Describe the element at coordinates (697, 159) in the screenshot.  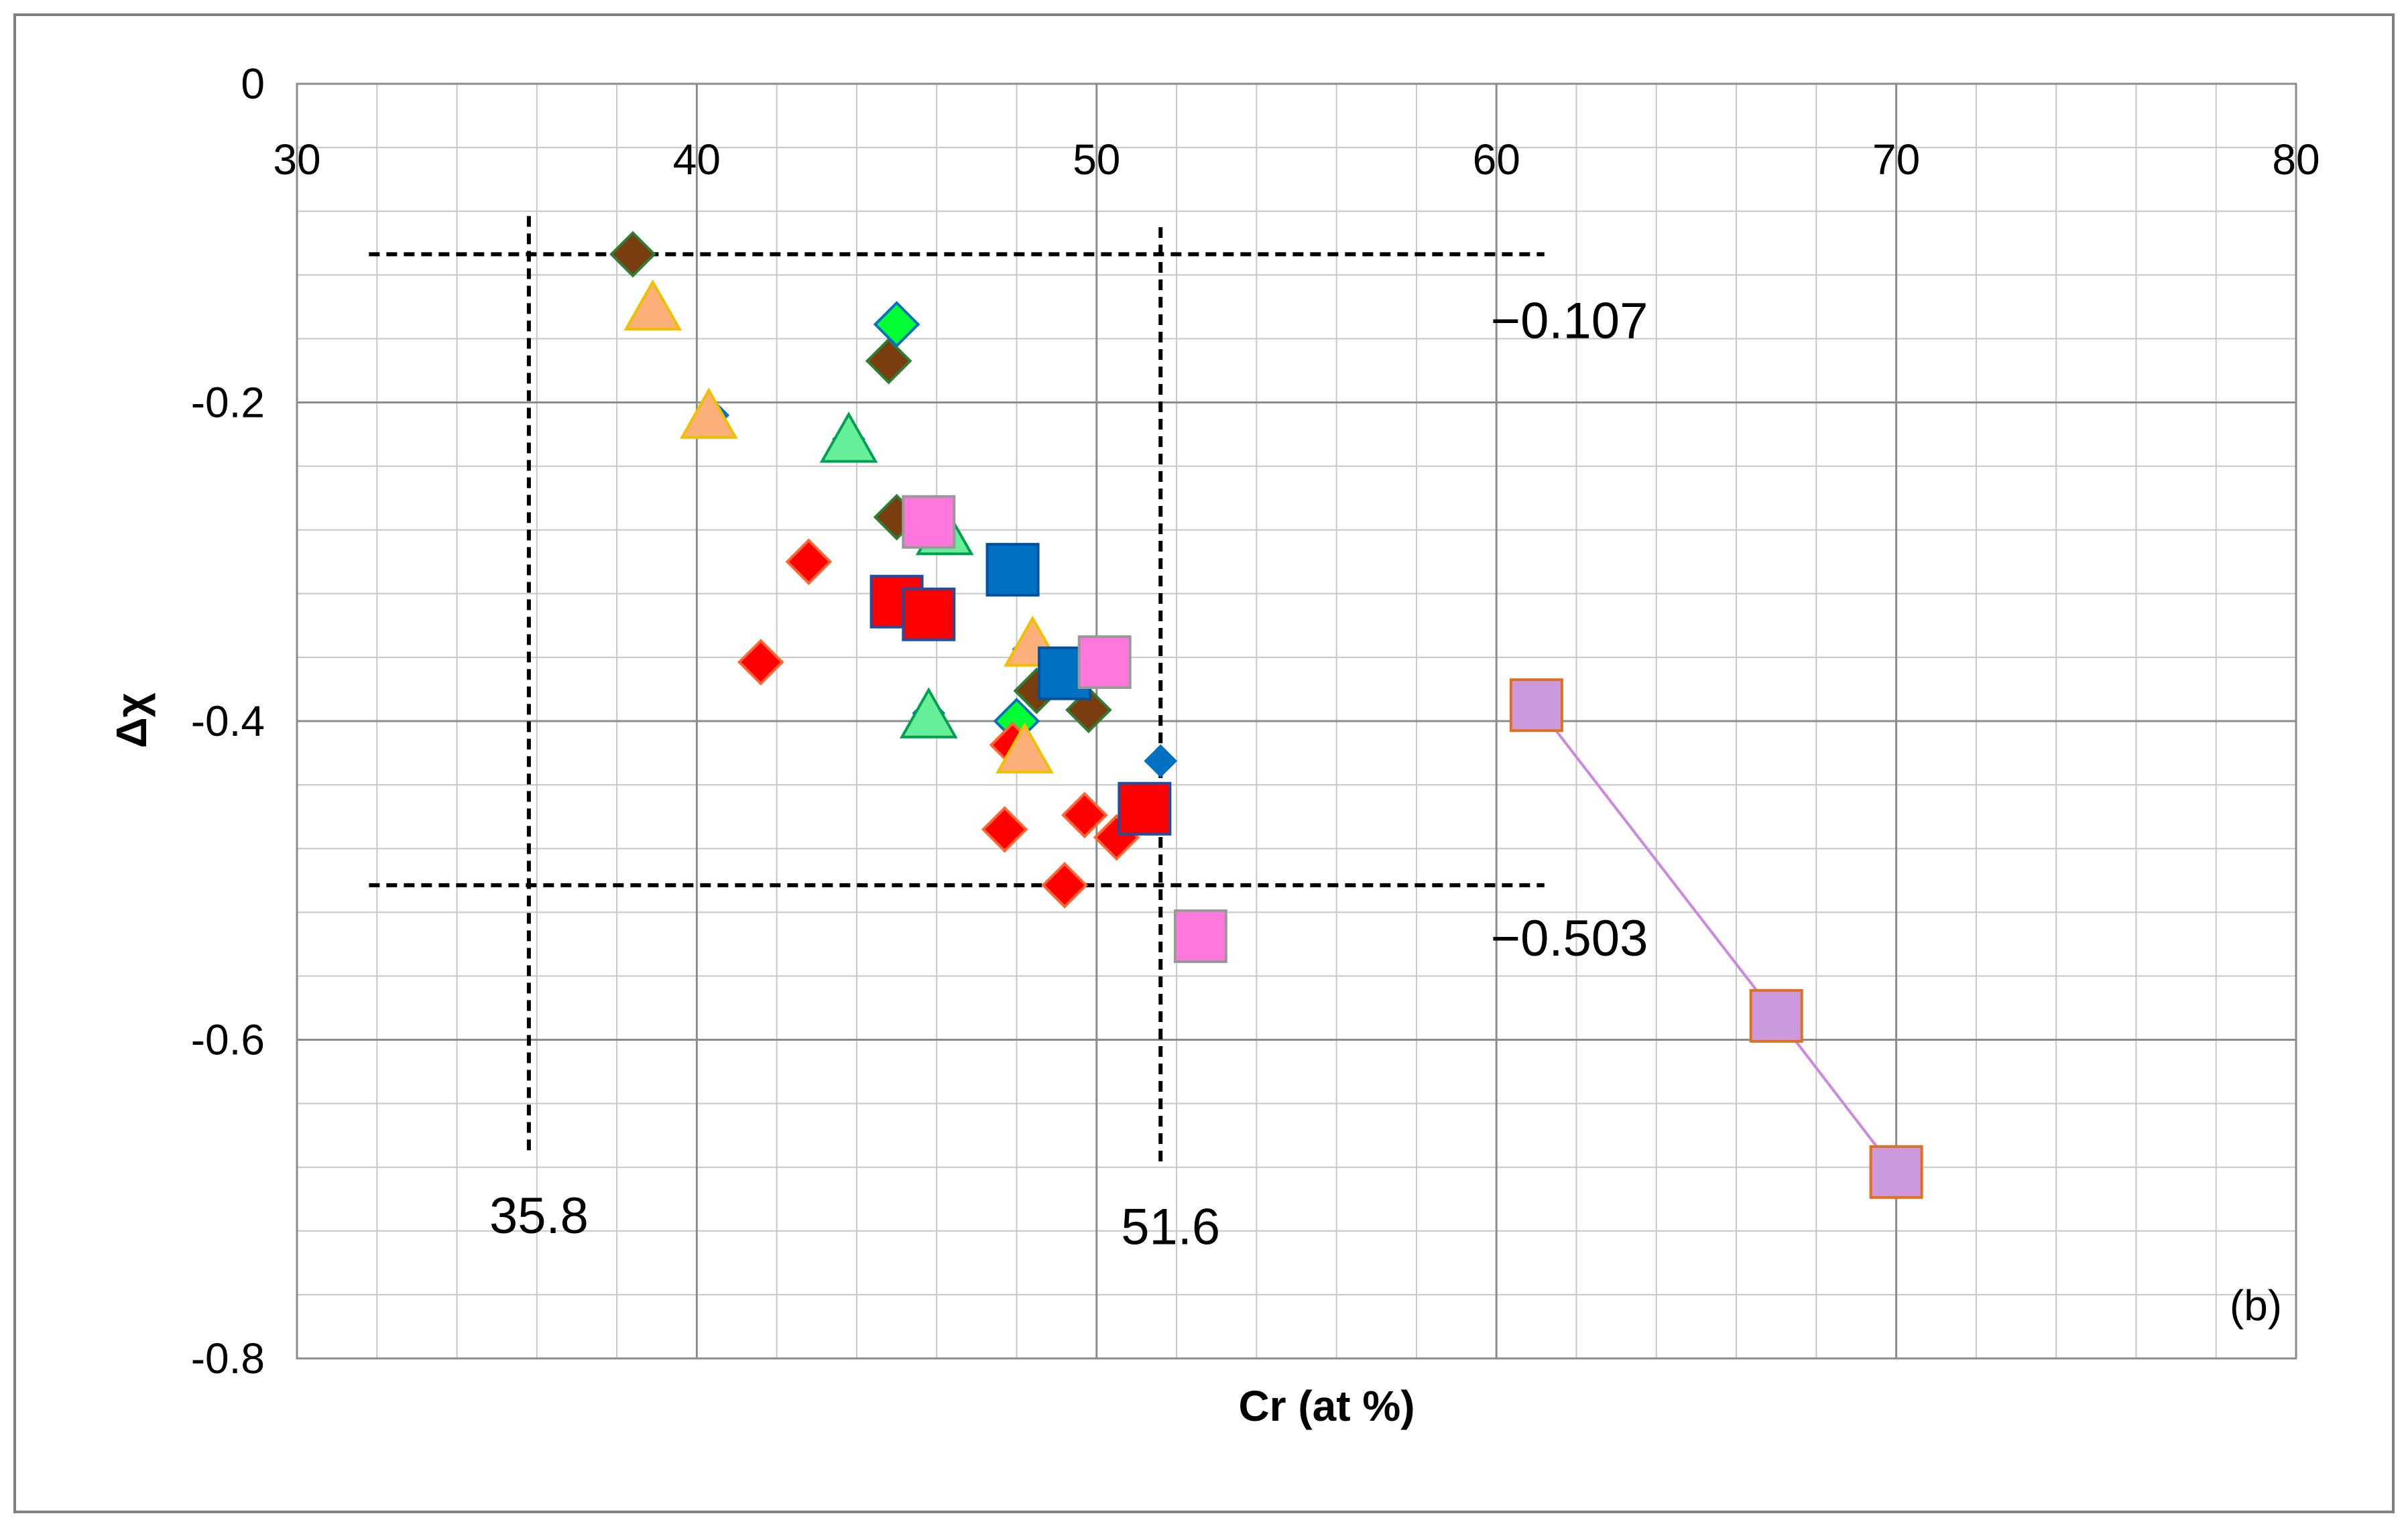
I see `x-tick-label: 40` at that location.